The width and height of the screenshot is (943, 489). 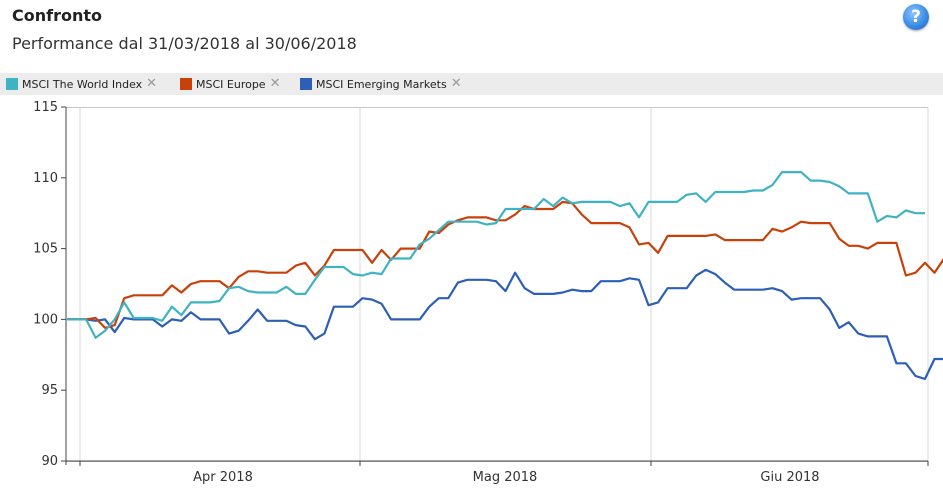 I want to click on chart-subtitle: Performance dal 31/03/2018 al 30/06/2018, so click(x=184, y=43).